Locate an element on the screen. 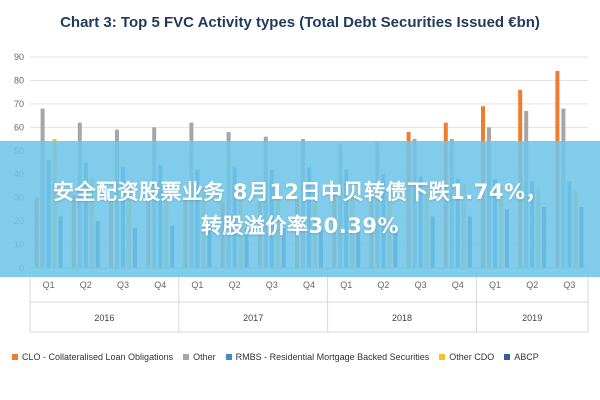  legend-item: Other is located at coordinates (199, 357).